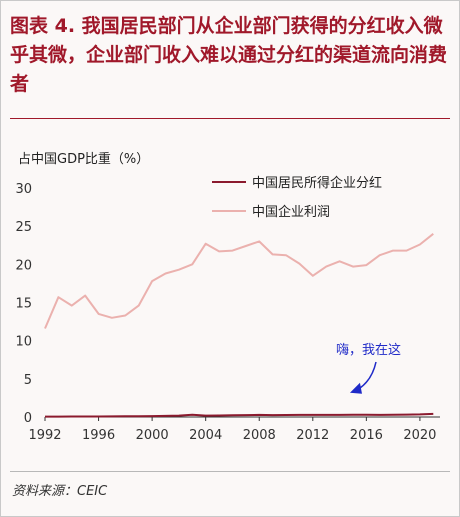 The height and width of the screenshot is (517, 460). Describe the element at coordinates (152, 435) in the screenshot. I see `x-tick-label: 2000` at that location.